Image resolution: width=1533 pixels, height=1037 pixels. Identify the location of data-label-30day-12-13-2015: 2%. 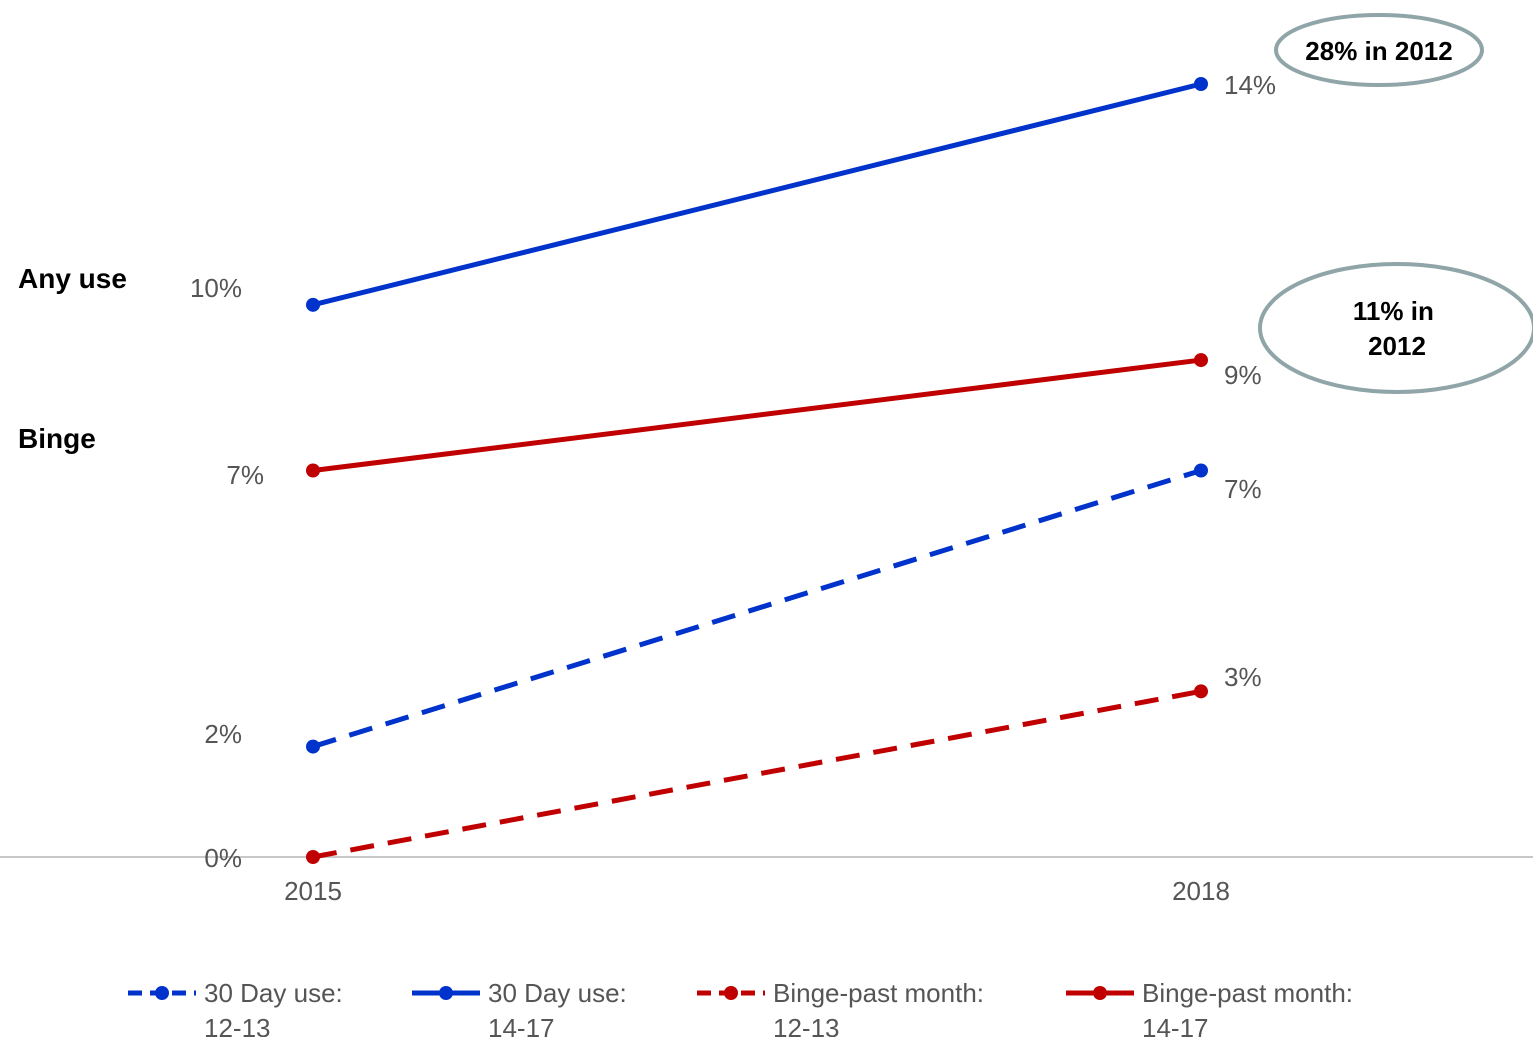
(223, 734).